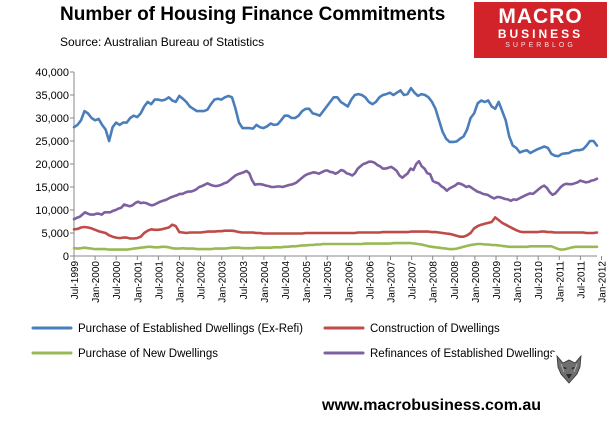  What do you see at coordinates (159, 280) in the screenshot?
I see `x-tick-label: Jul-2001` at bounding box center [159, 280].